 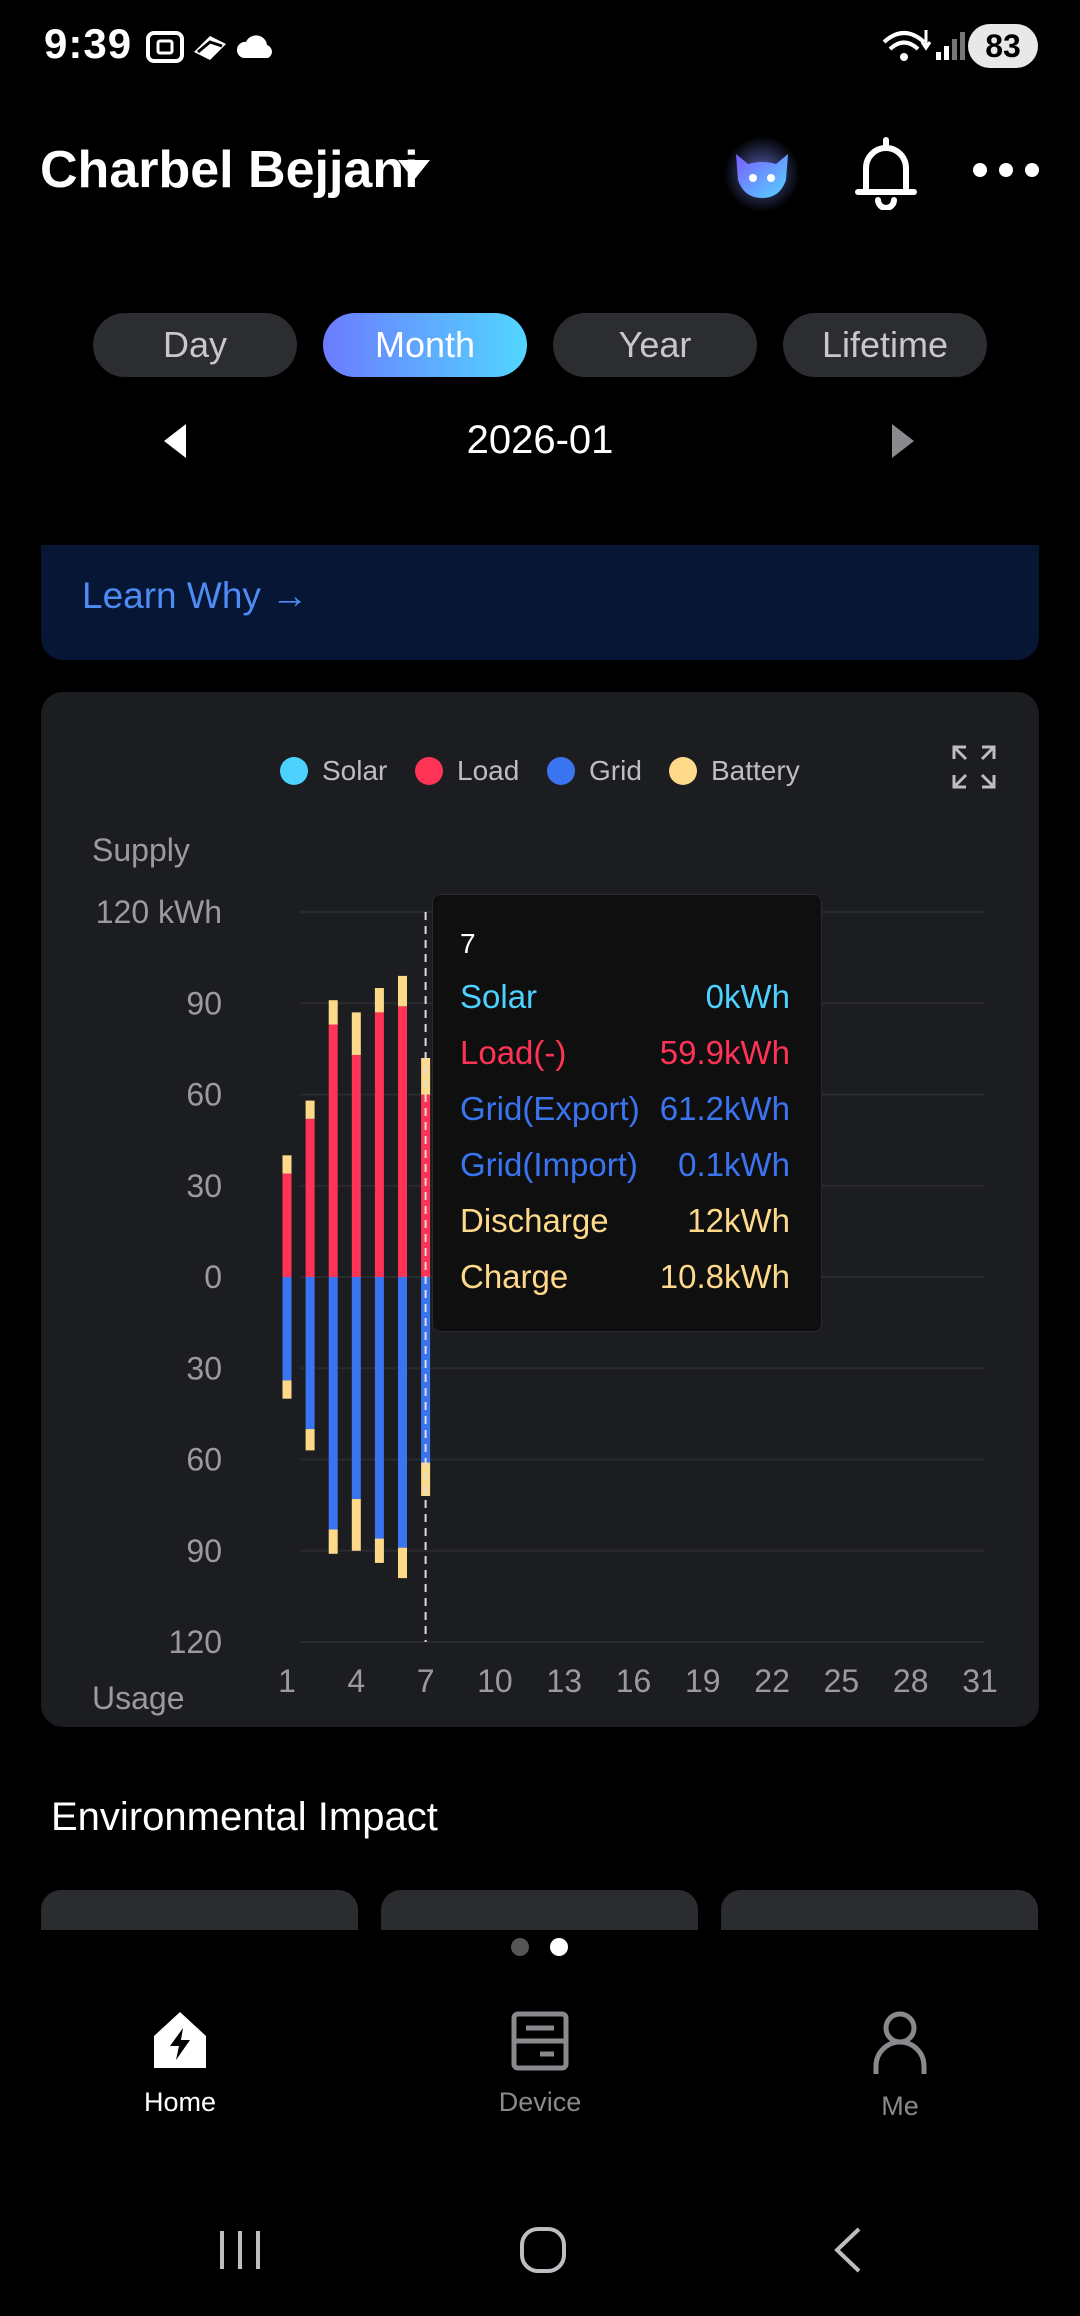 I want to click on signal-icon, so click(x=950, y=46).